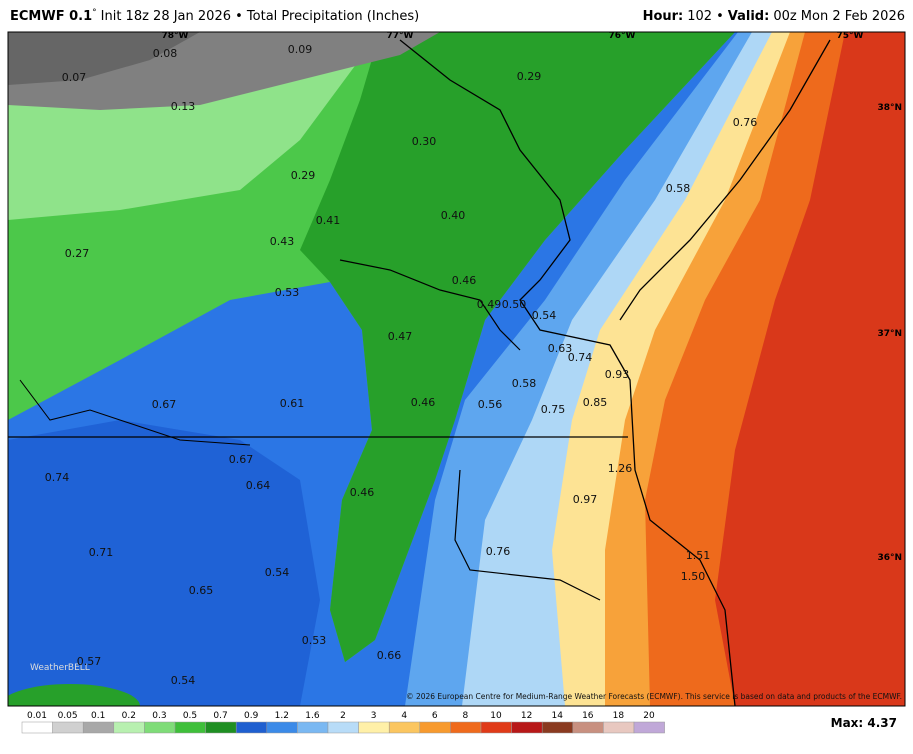 The height and width of the screenshot is (754, 913). What do you see at coordinates (201, 590) in the screenshot?
I see `value-label: 0.65` at bounding box center [201, 590].